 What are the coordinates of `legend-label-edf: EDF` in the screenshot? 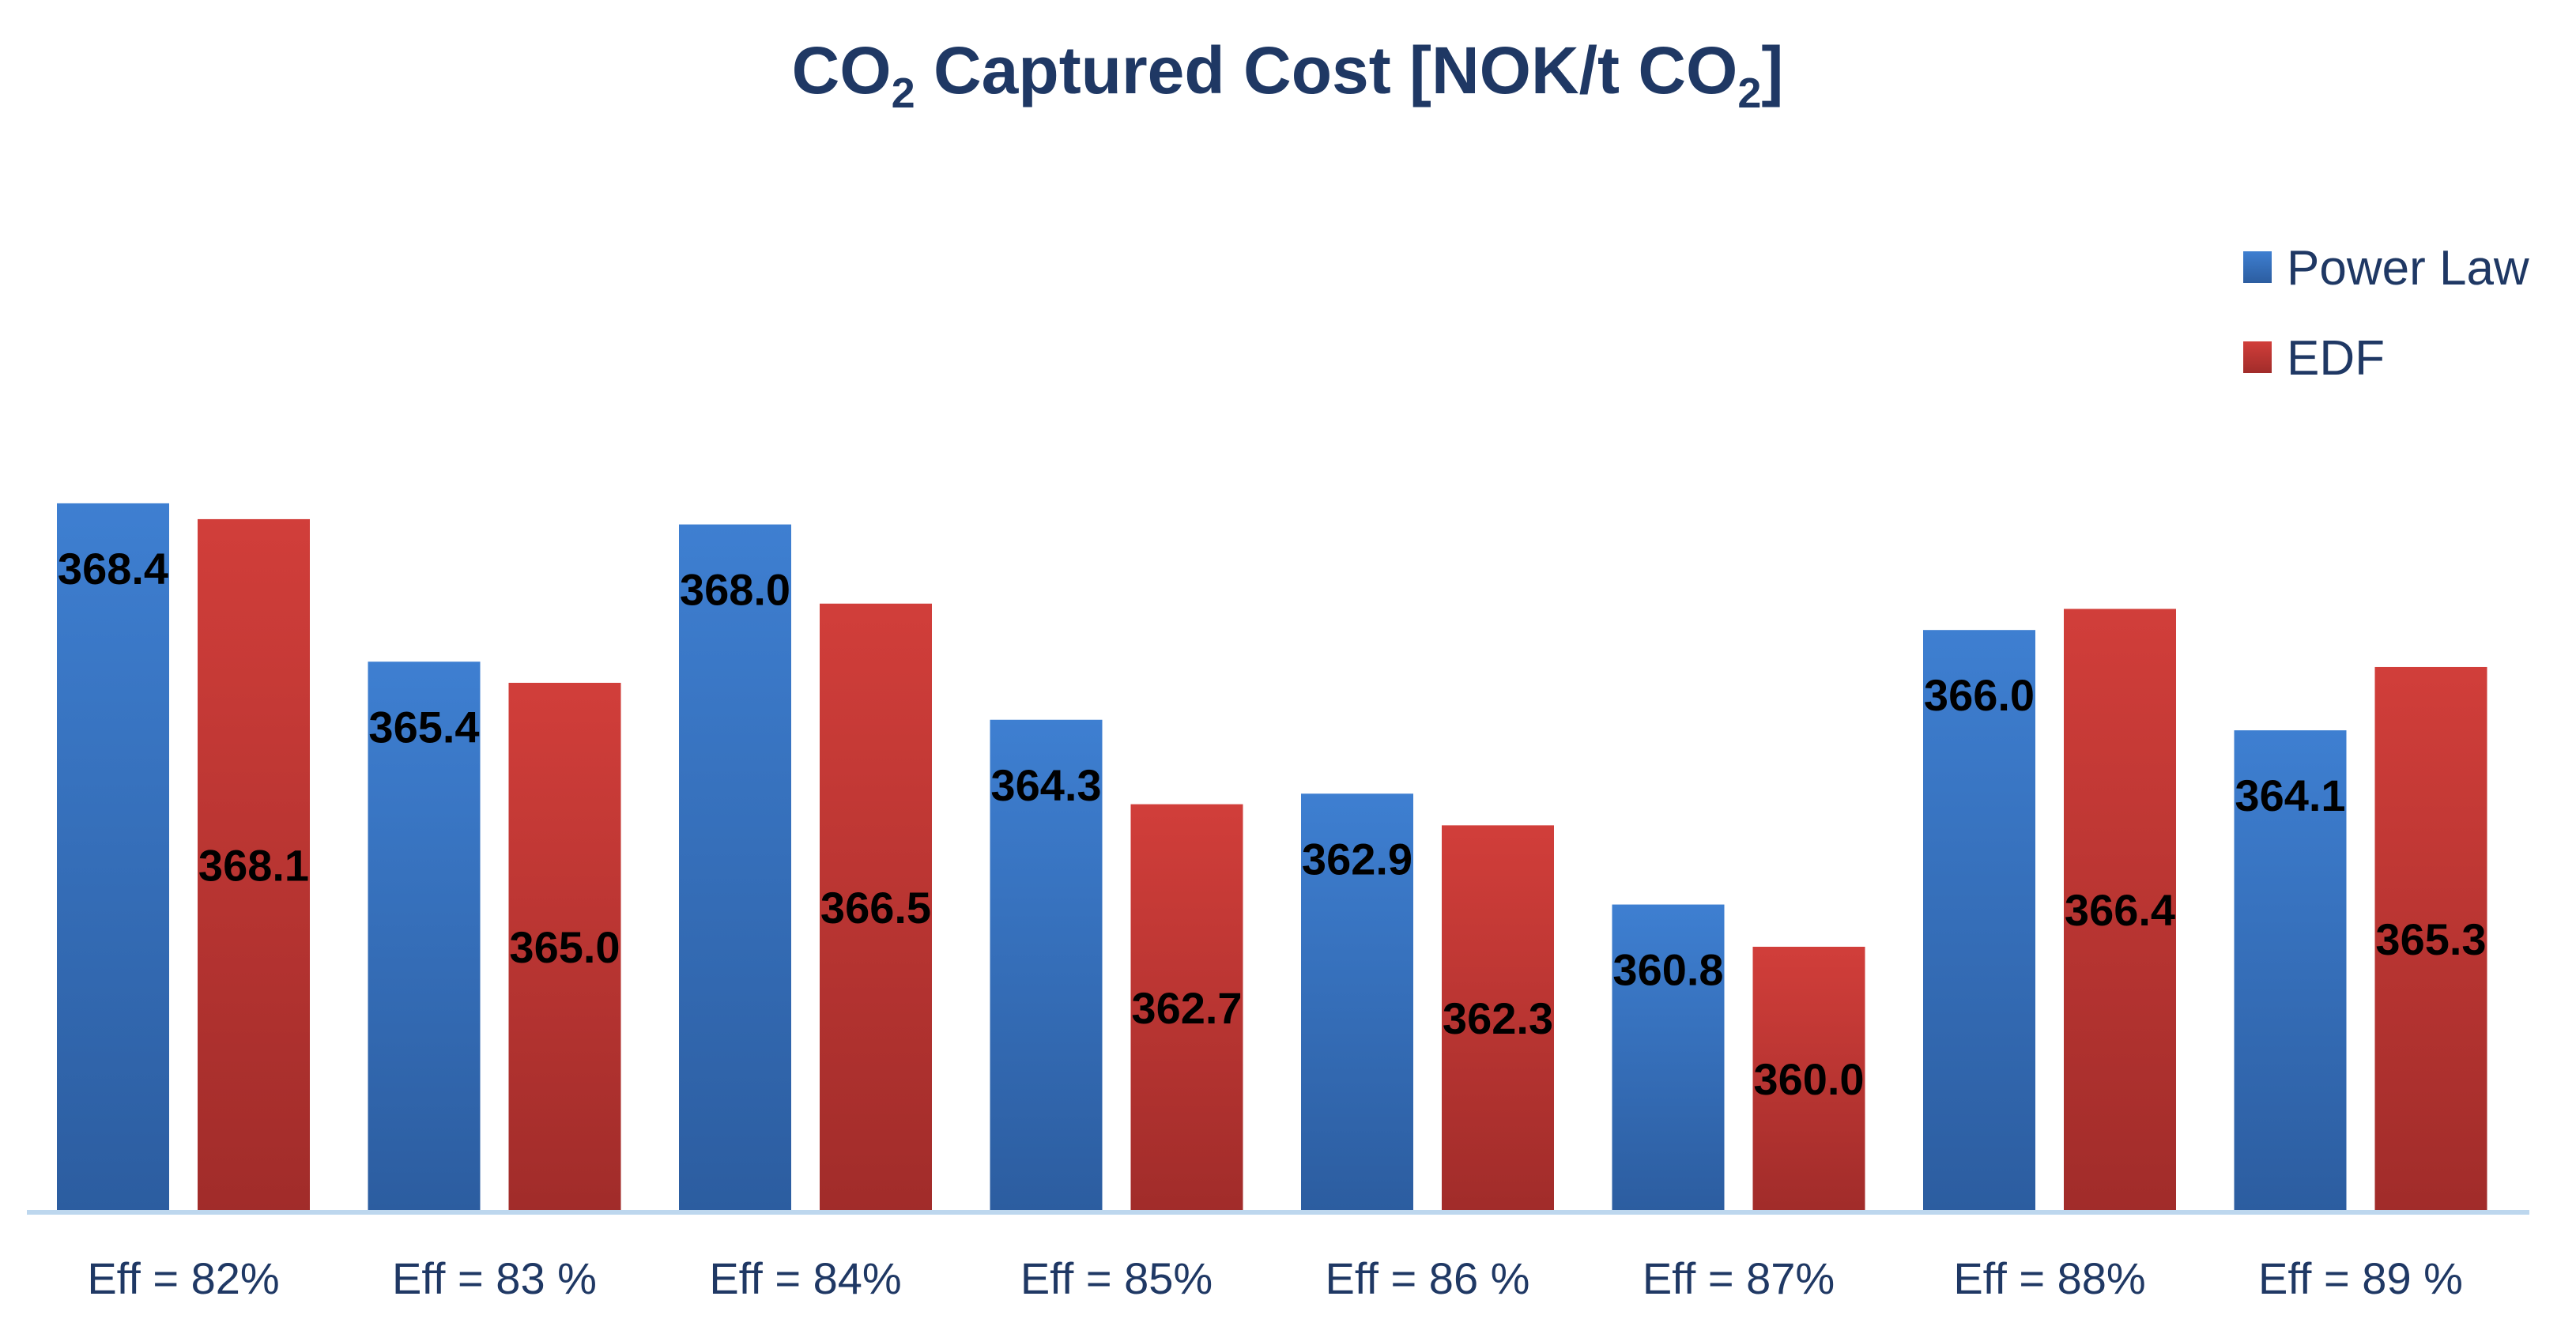 It's located at (2336, 358).